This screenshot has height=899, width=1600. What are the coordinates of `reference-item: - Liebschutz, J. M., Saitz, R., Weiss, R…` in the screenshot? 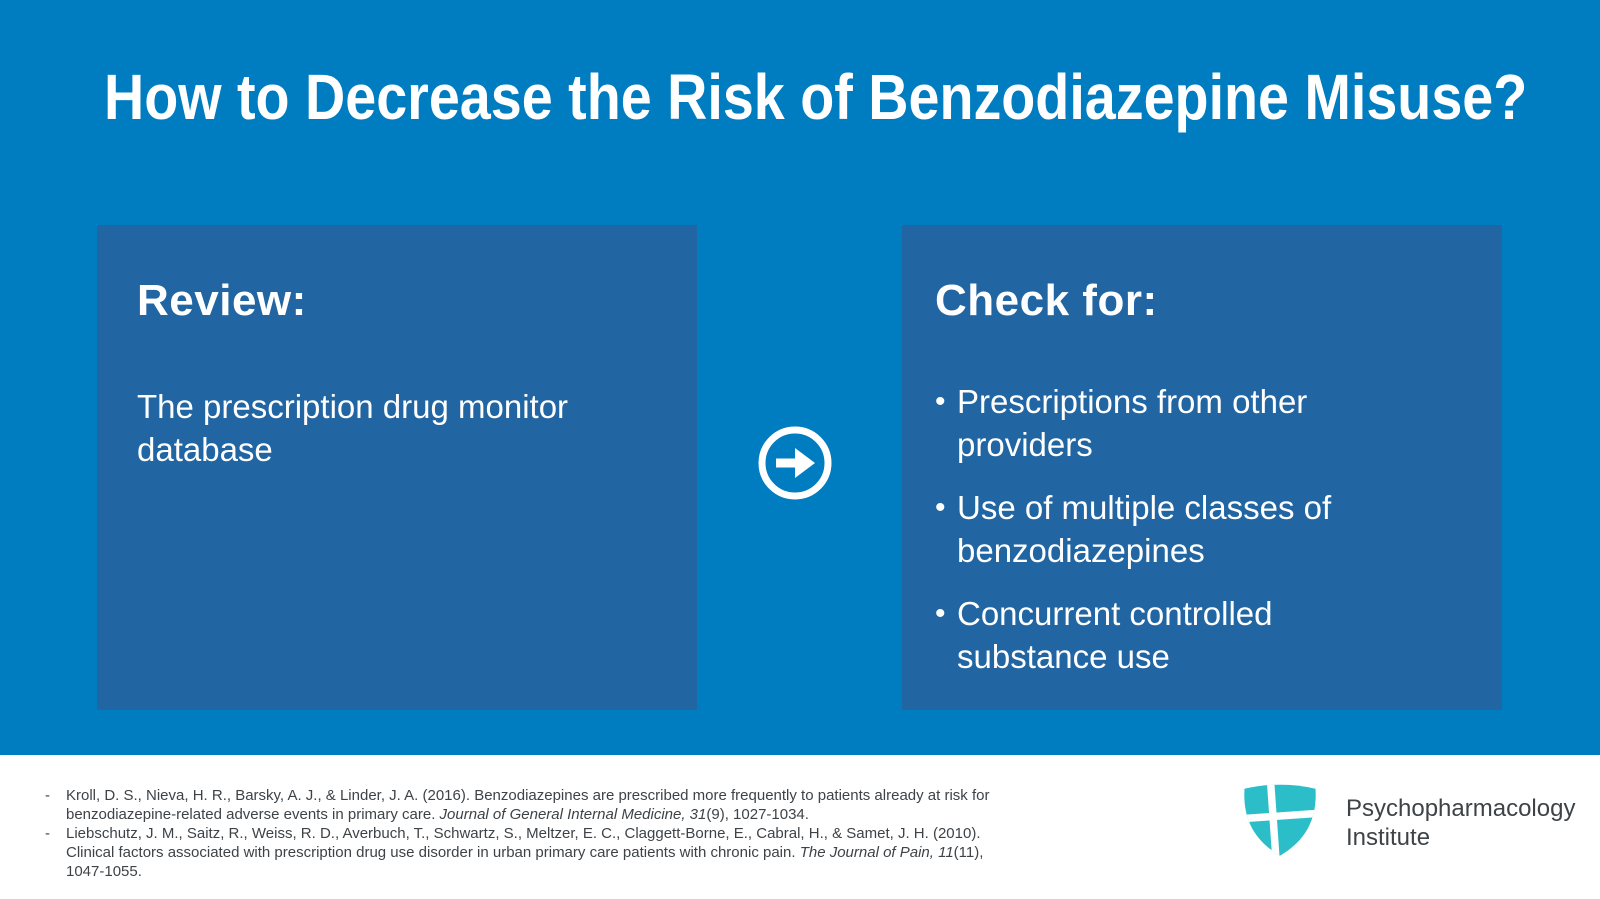 It's located at (540, 852).